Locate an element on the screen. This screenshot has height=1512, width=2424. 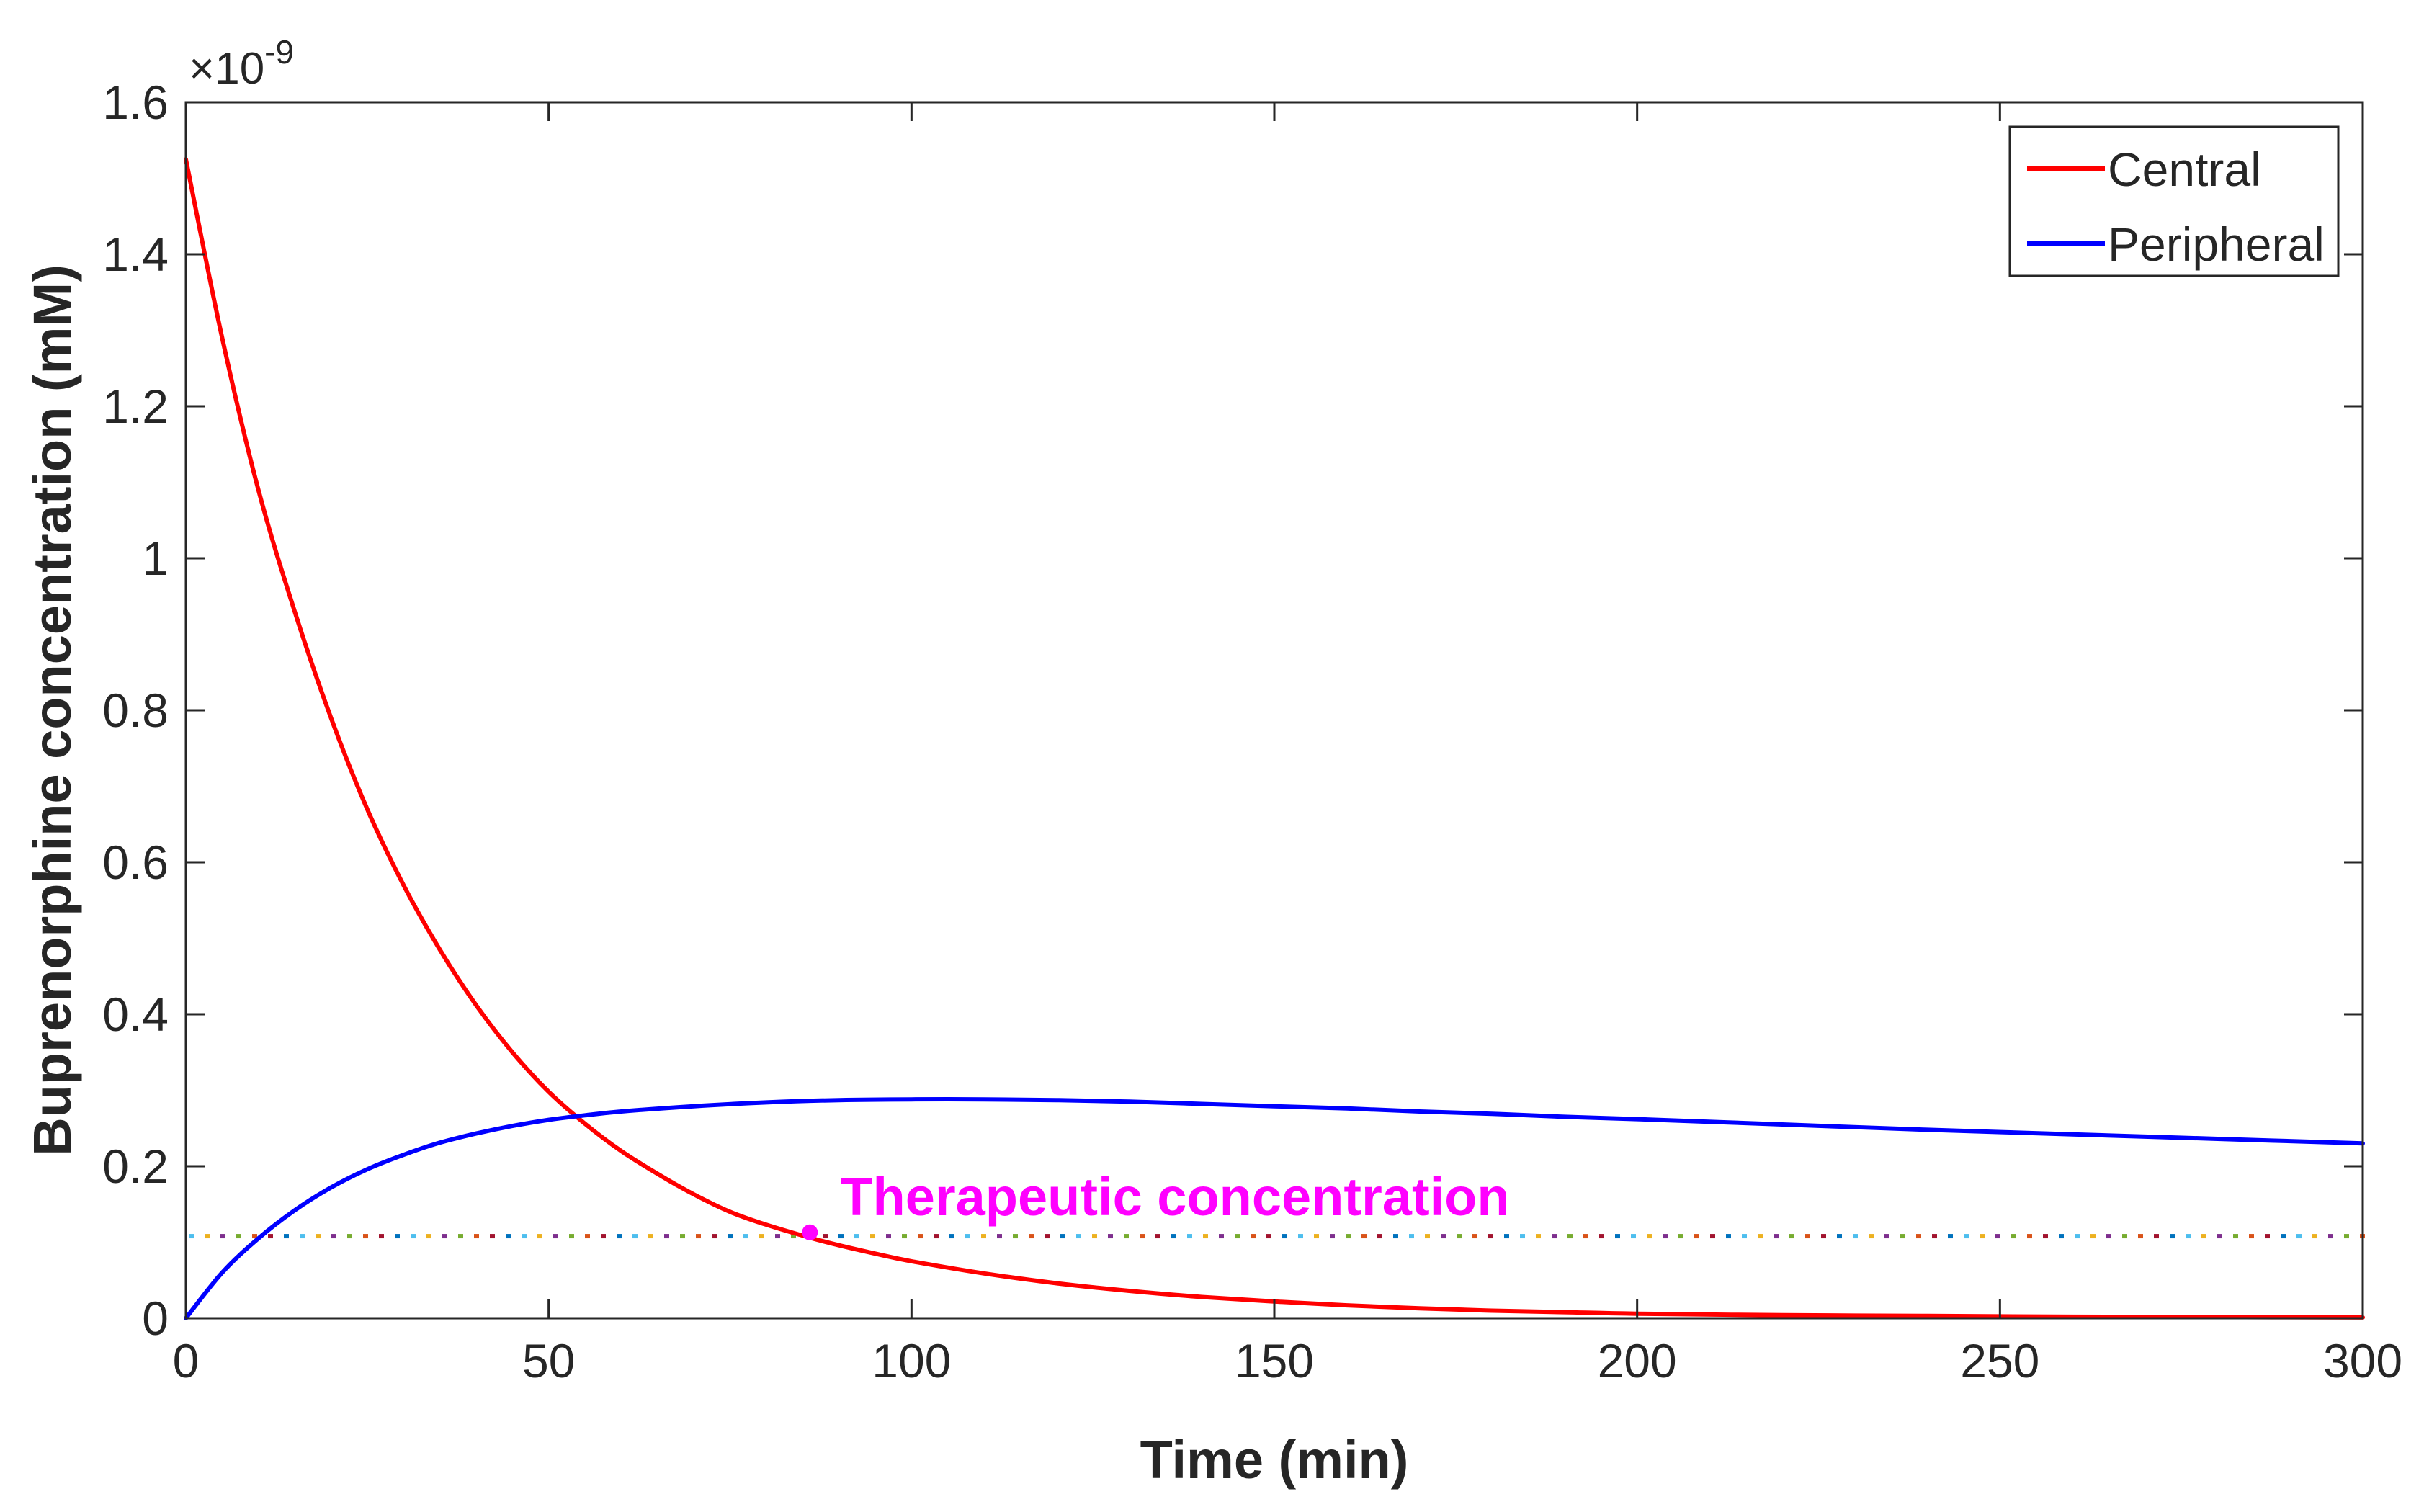
series-line-peripheral is located at coordinates (1274, 1208).